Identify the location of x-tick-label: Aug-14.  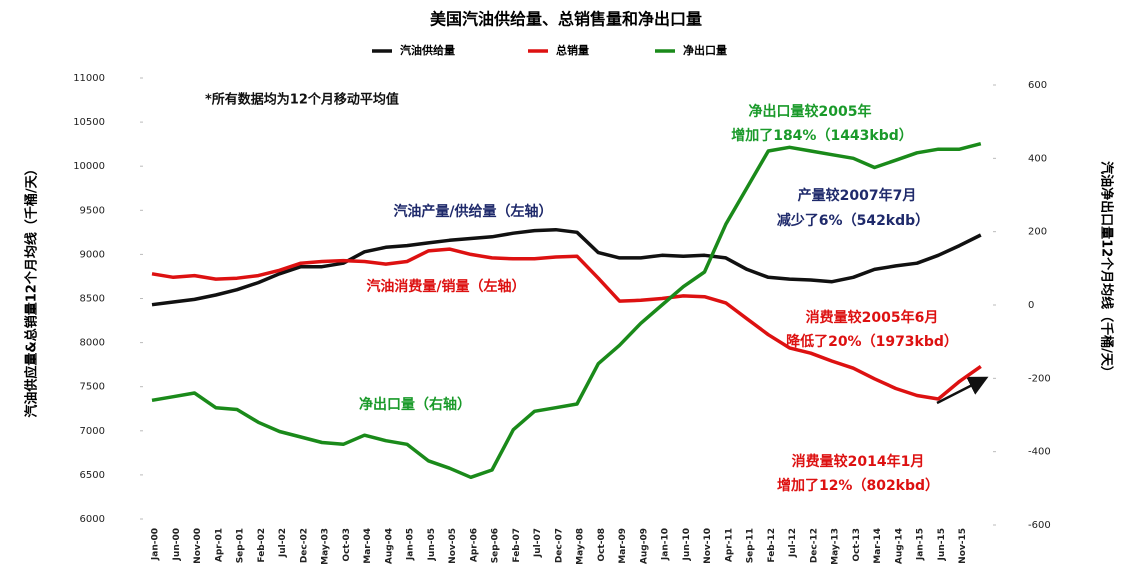
(899, 546).